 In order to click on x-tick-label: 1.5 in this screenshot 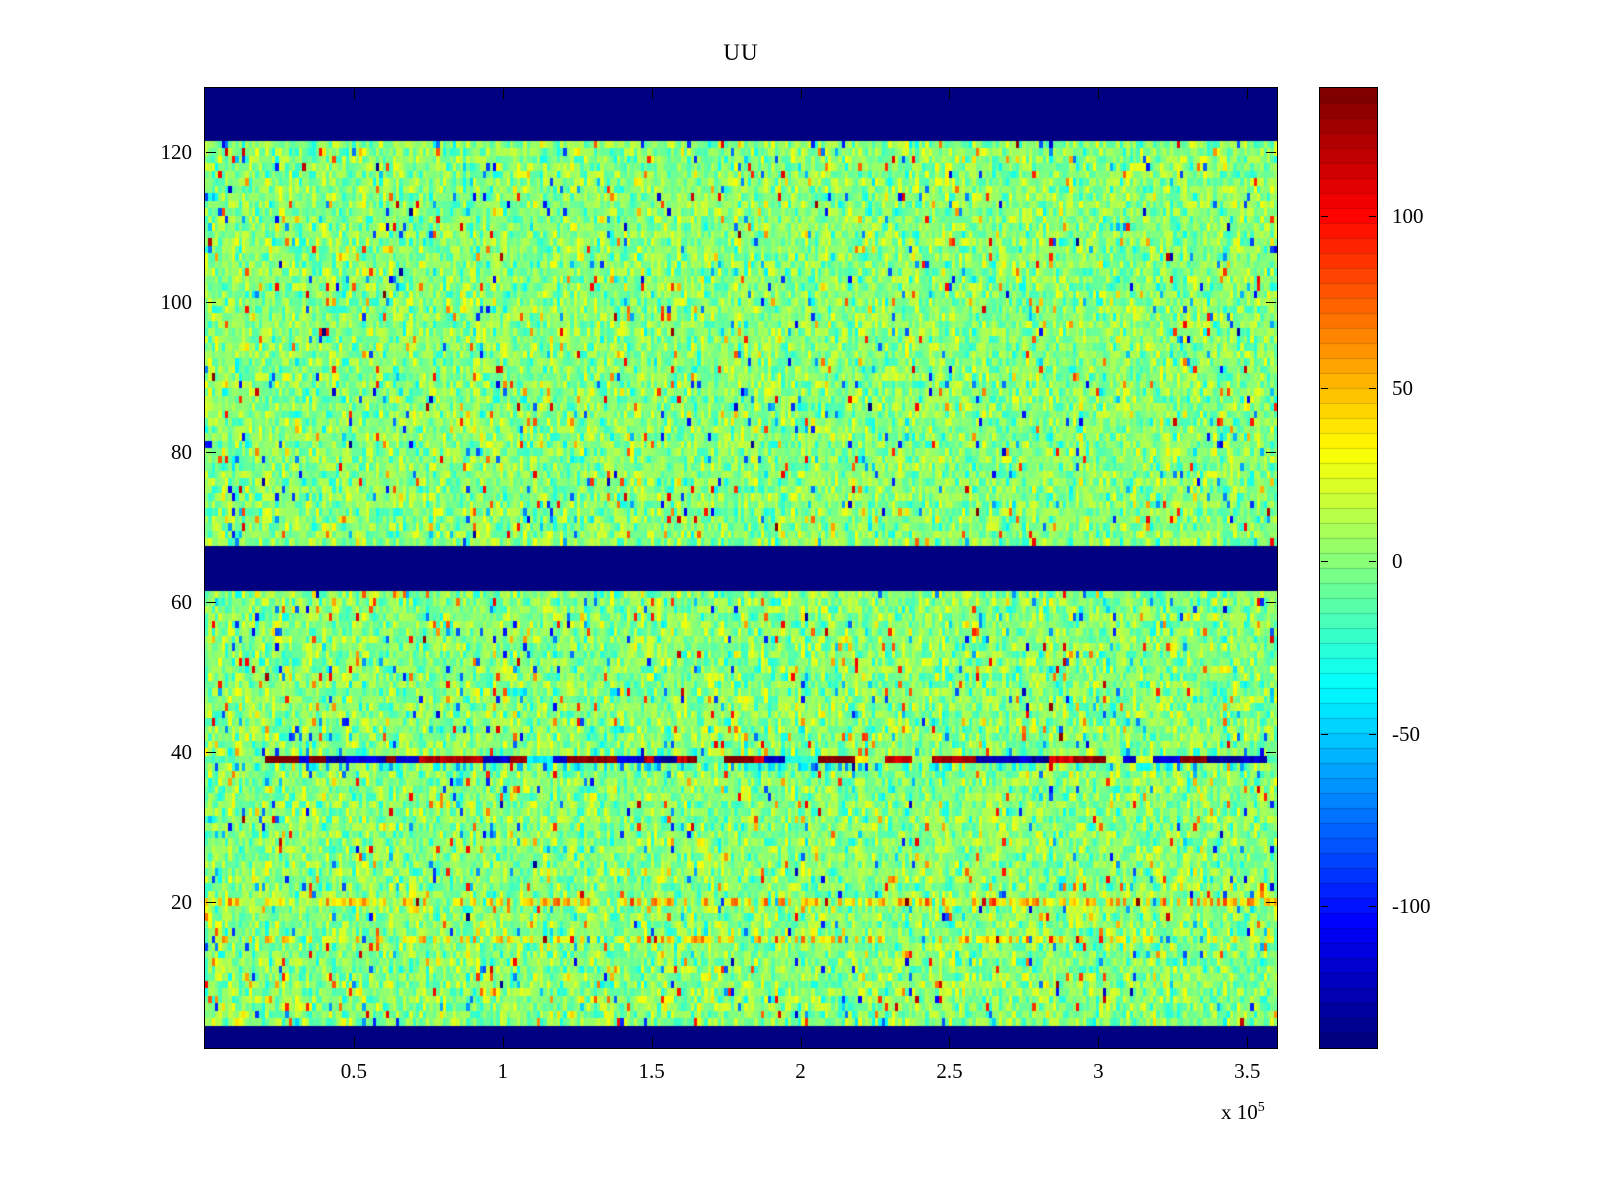, I will do `click(651, 1071)`.